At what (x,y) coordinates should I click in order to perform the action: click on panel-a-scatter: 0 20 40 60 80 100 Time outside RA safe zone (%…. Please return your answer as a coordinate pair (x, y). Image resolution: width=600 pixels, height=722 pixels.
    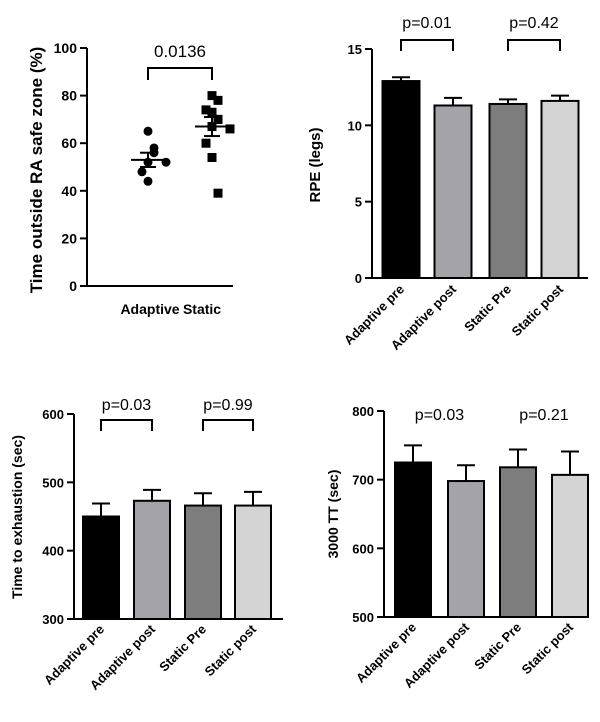
    Looking at the image, I should click on (131, 178).